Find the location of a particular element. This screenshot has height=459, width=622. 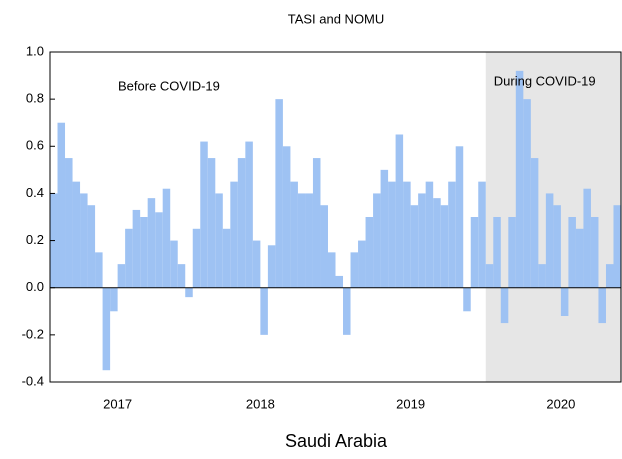

y-tick-label: 0.6 is located at coordinates (35, 145).